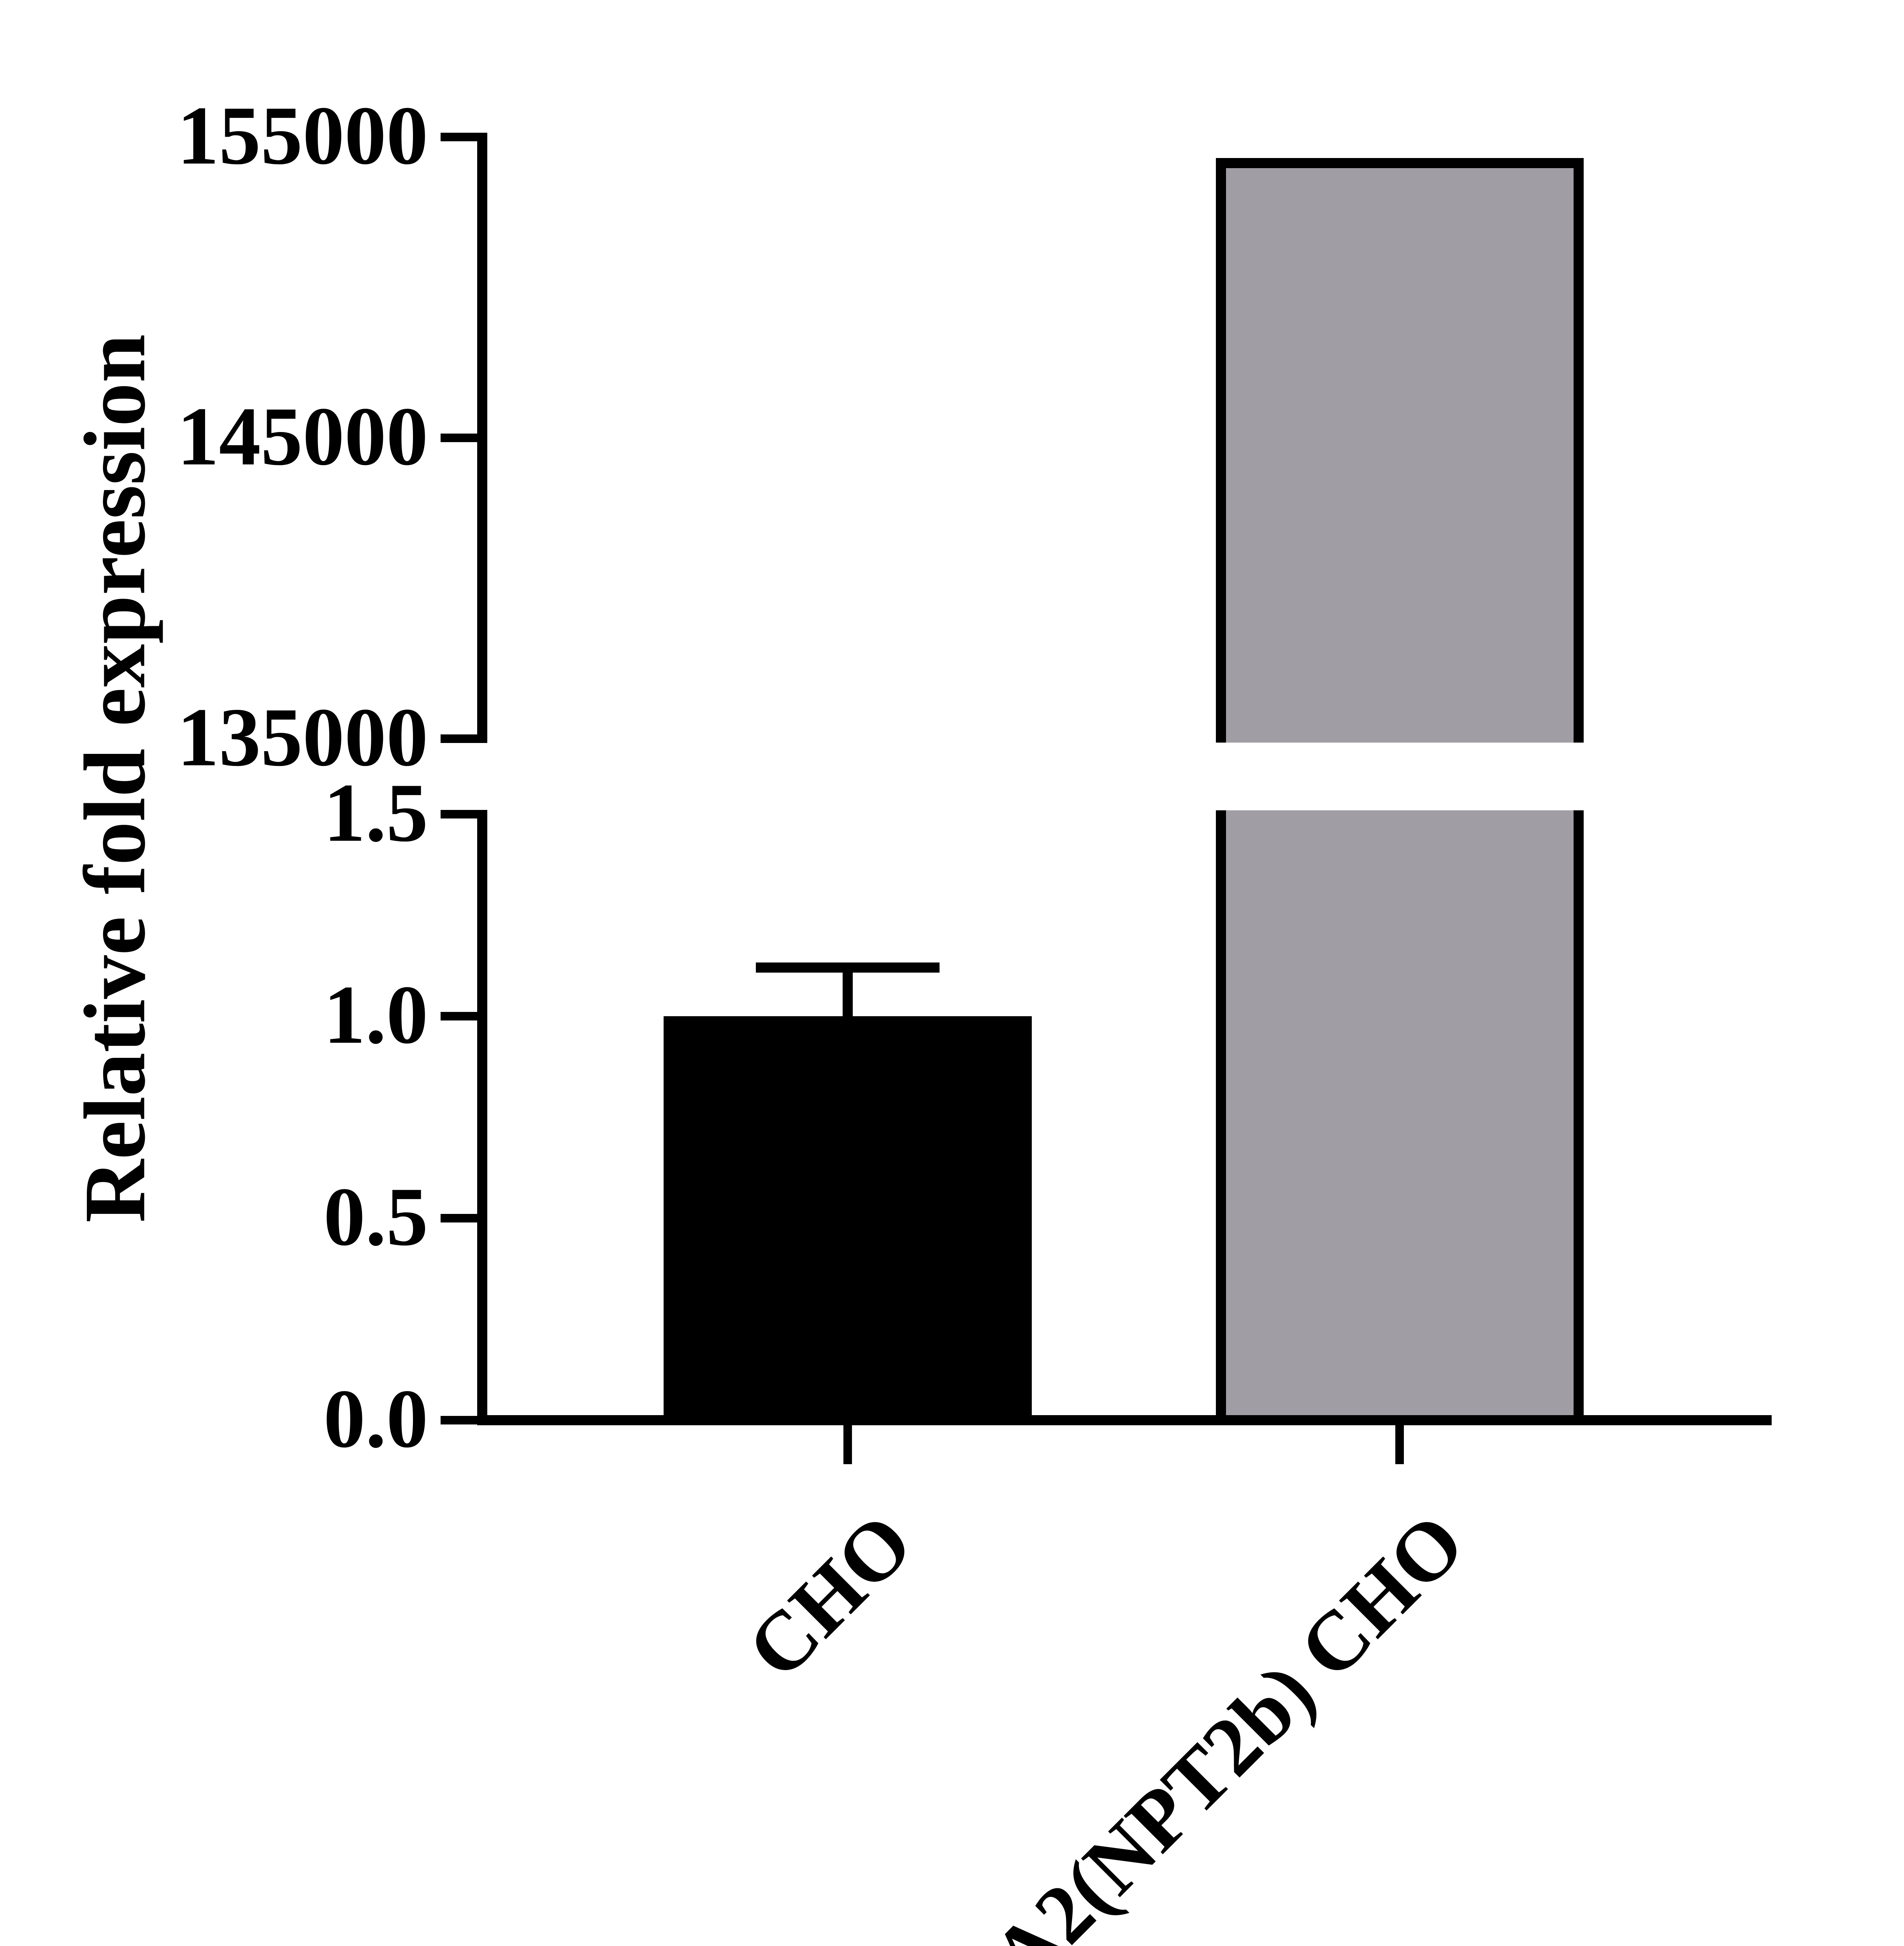  Describe the element at coordinates (115, 778) in the screenshot. I see `y-axis-title: Relative fold expression` at that location.